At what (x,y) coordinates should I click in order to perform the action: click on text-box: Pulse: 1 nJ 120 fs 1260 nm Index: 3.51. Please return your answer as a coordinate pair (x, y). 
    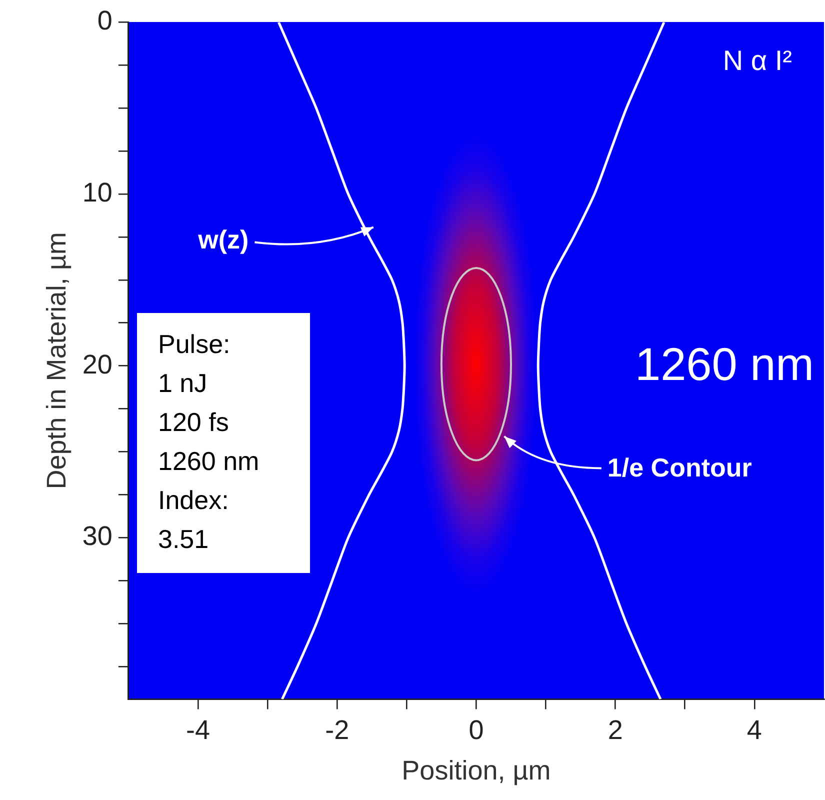
    Looking at the image, I should click on (223, 443).